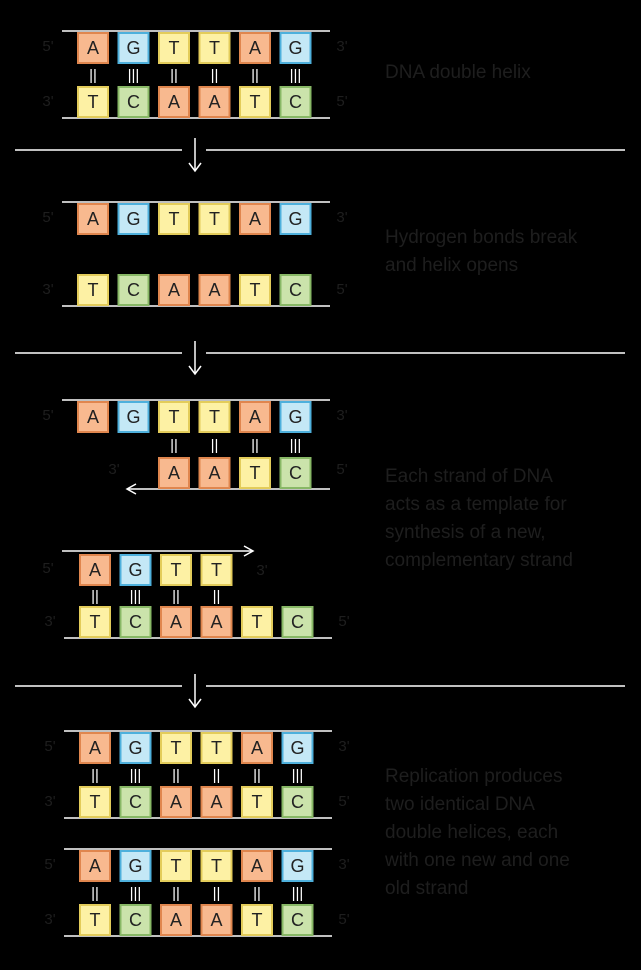 The width and height of the screenshot is (641, 970). Describe the element at coordinates (451, 265) in the screenshot. I see `caption: and helix opens` at that location.